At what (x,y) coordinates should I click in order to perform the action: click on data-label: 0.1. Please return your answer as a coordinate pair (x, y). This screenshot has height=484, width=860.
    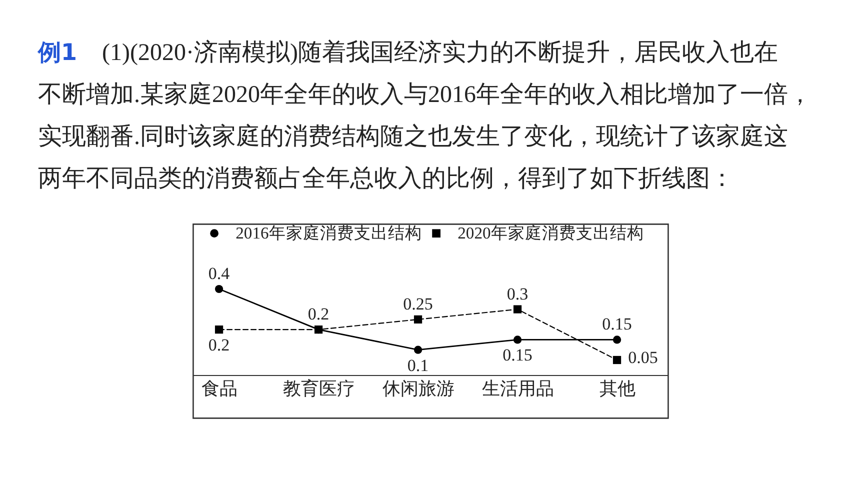
    Looking at the image, I should click on (418, 365).